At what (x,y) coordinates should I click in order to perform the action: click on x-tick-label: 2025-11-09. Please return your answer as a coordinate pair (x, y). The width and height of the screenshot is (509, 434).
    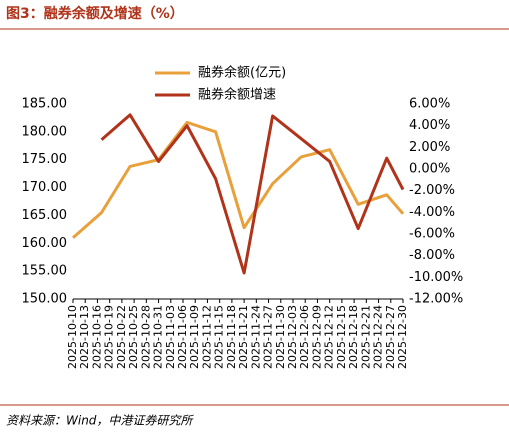
    Looking at the image, I should click on (194, 337).